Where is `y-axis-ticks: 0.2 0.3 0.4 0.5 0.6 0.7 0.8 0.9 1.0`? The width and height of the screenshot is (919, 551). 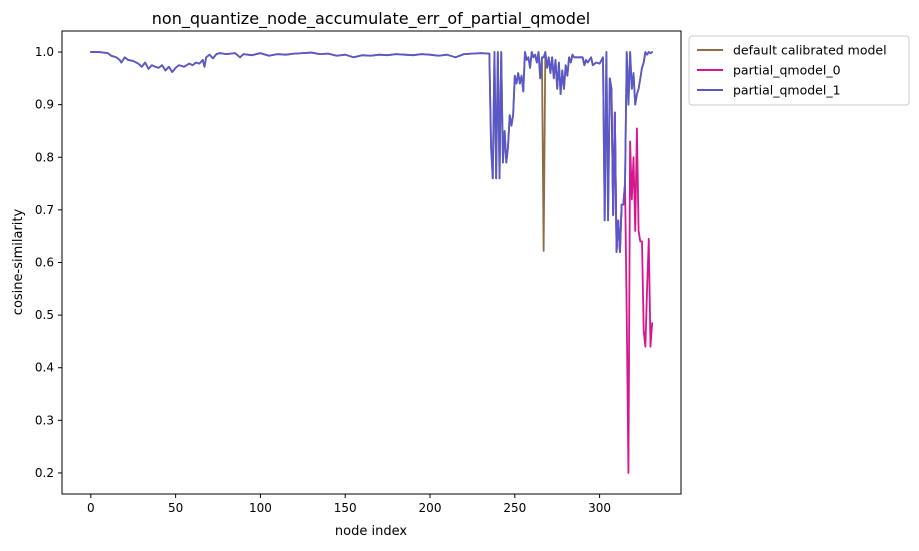
y-axis-ticks: 0.2 0.3 0.4 0.5 0.6 0.7 0.8 0.9 1.0 is located at coordinates (48, 262).